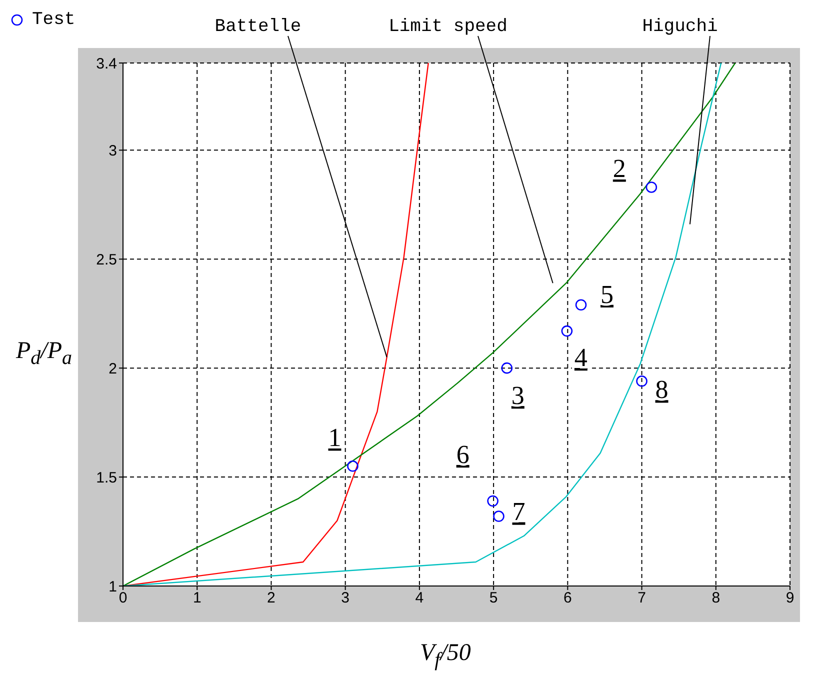 Image resolution: width=816 pixels, height=686 pixels. I want to click on x-tick-label: 9, so click(790, 598).